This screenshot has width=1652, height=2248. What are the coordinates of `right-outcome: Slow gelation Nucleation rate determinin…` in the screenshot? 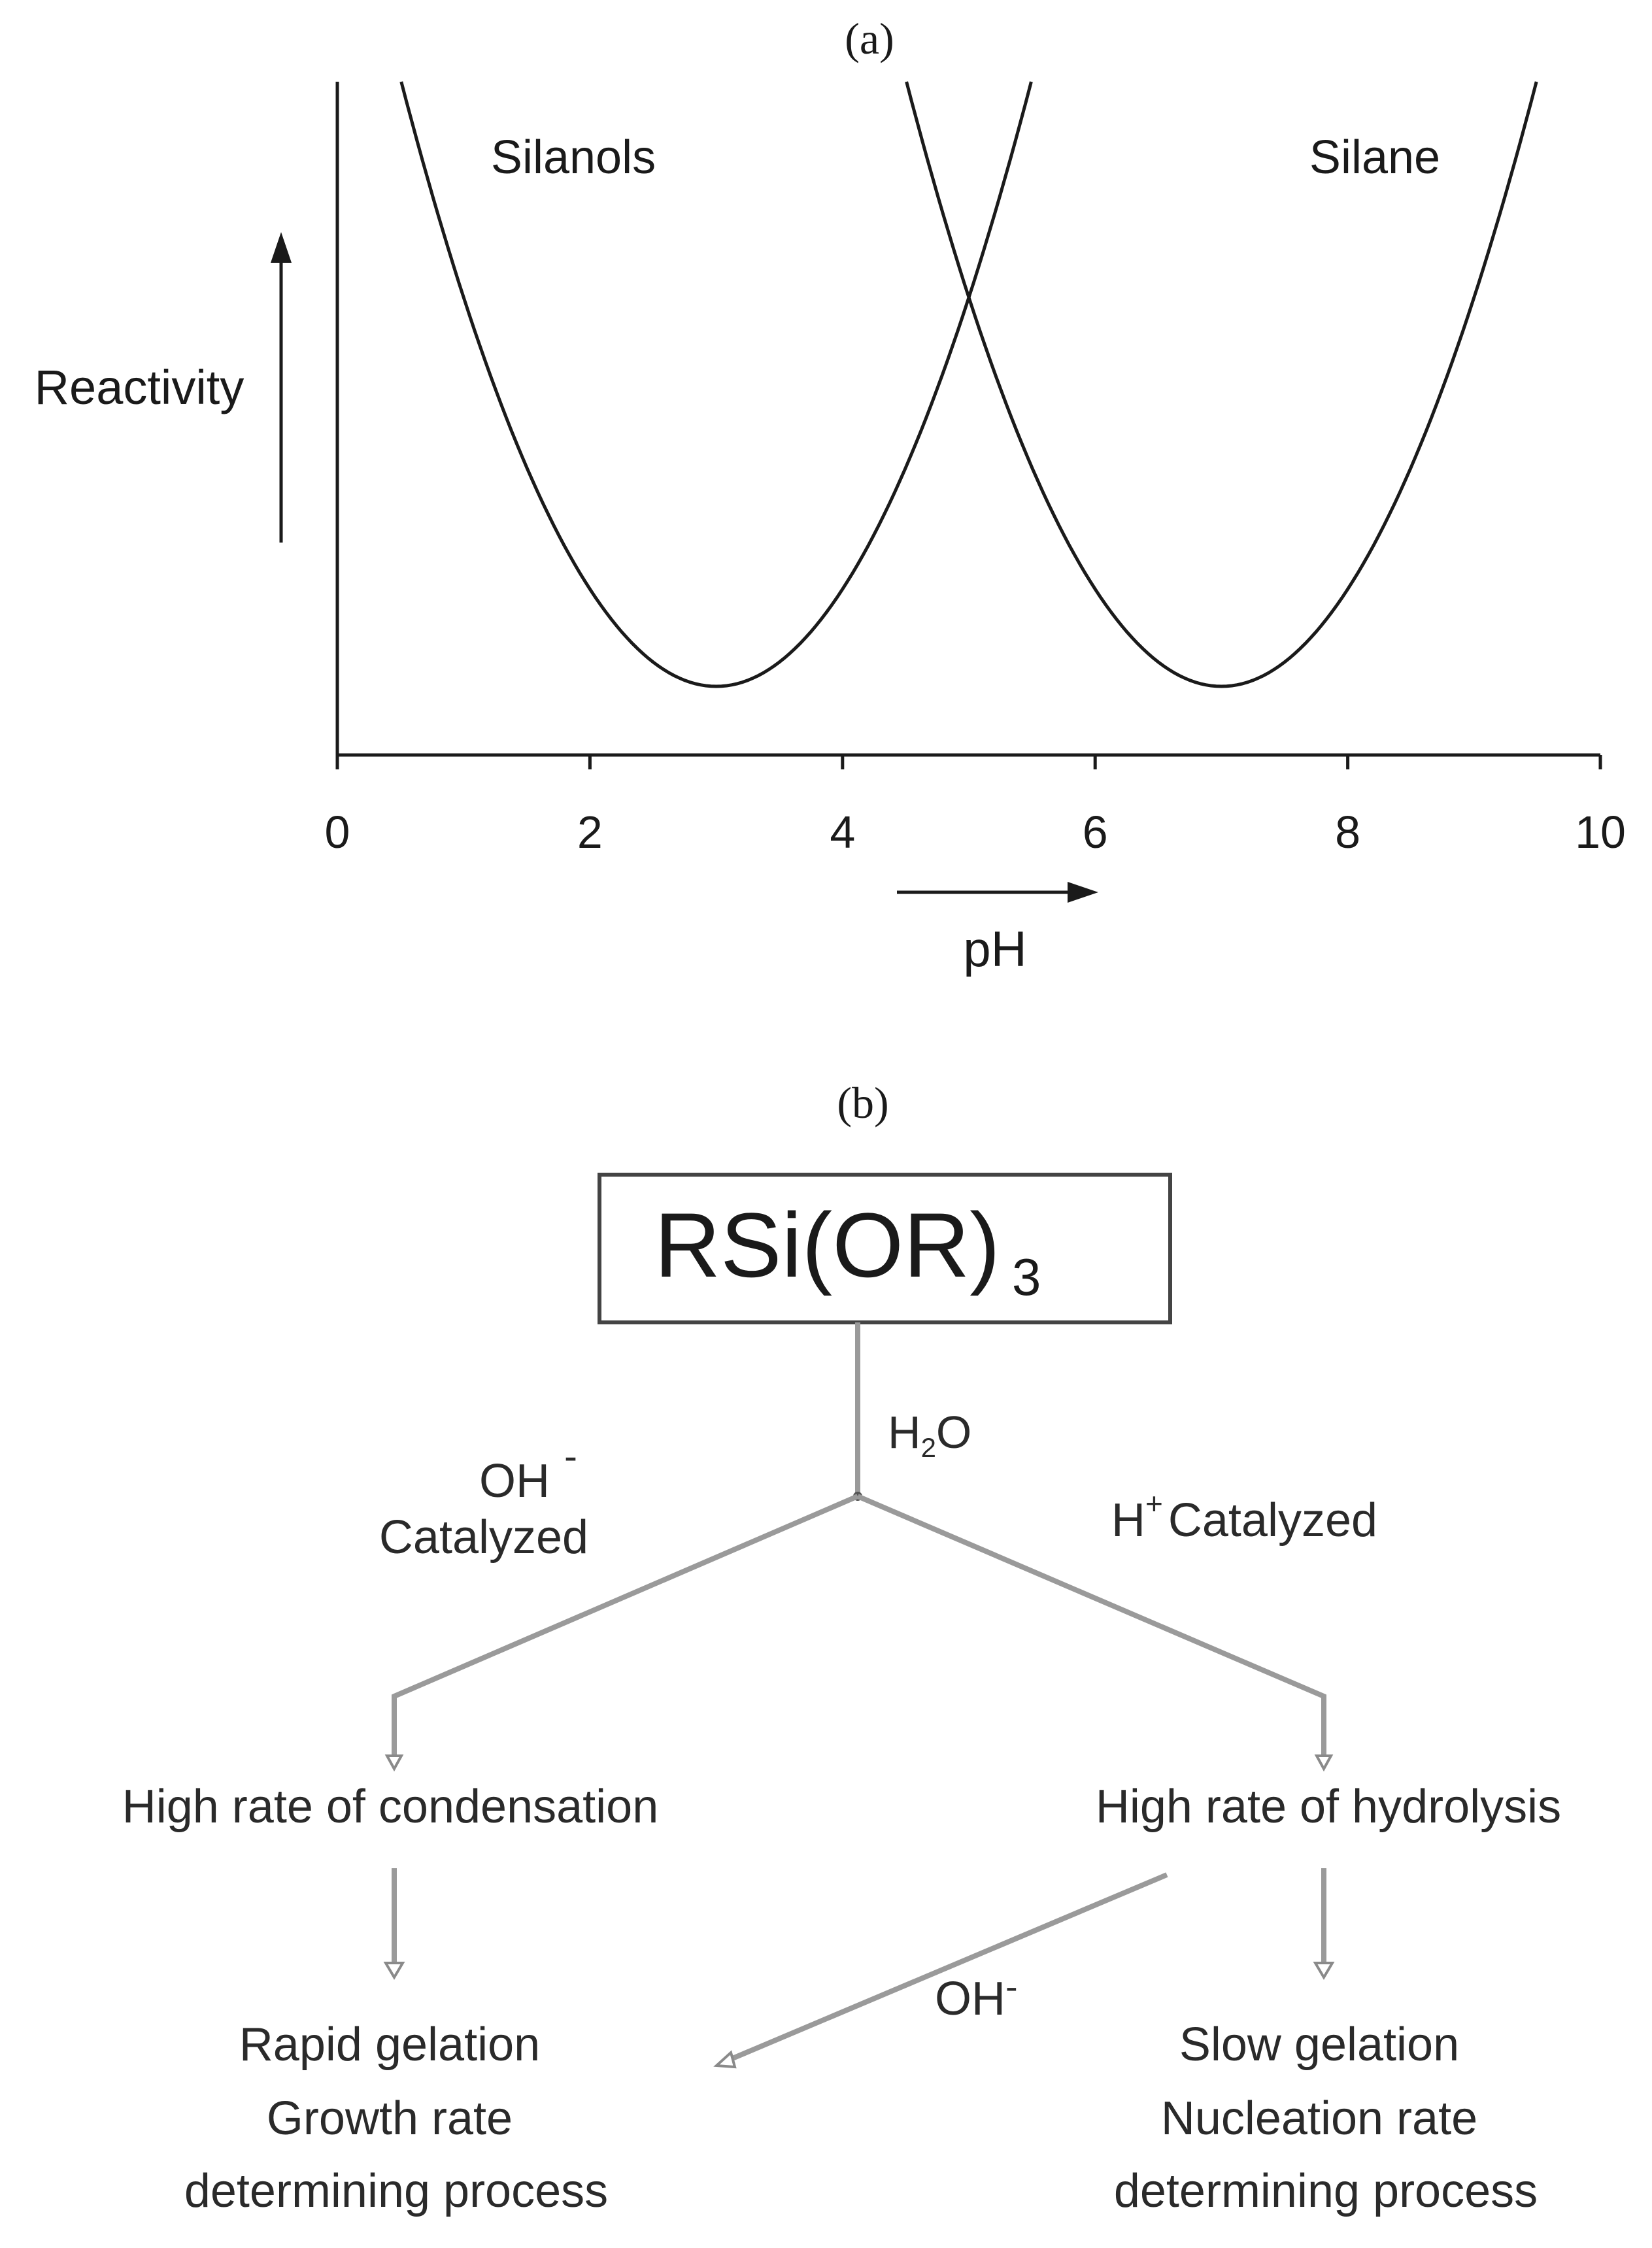 It's located at (1326, 2118).